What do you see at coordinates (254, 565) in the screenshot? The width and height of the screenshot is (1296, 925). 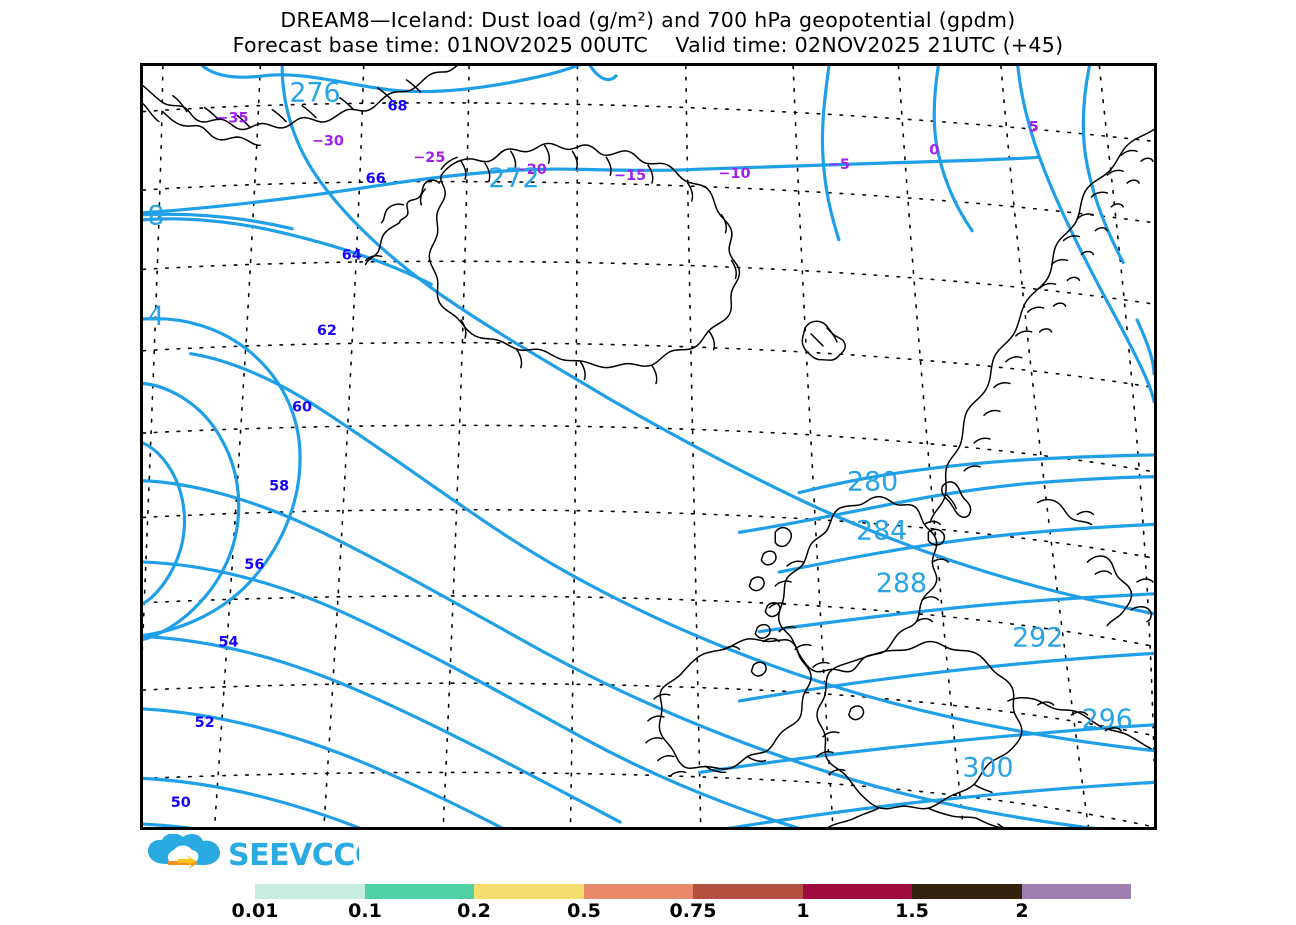 I see `lat-label-56: 56` at bounding box center [254, 565].